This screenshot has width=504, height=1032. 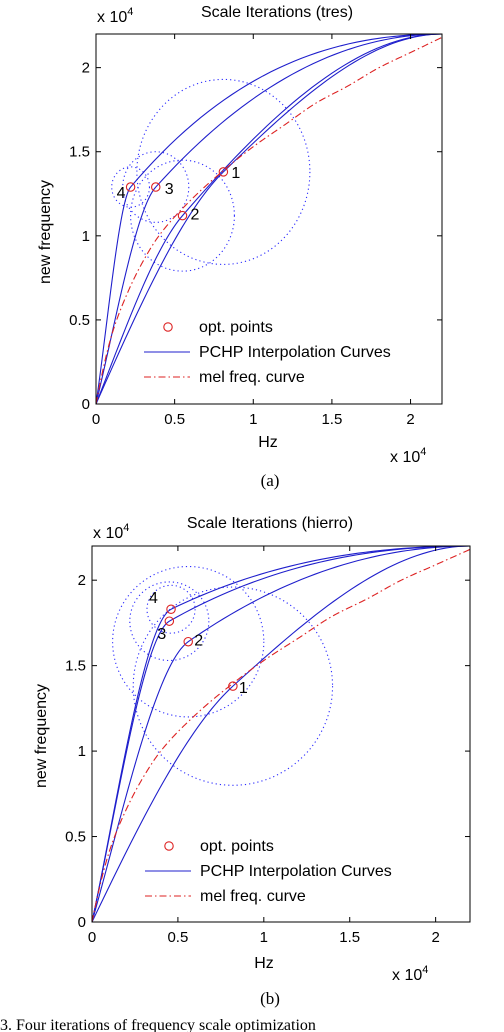 What do you see at coordinates (264, 963) in the screenshot?
I see `x-axis-label-b: Hz` at bounding box center [264, 963].